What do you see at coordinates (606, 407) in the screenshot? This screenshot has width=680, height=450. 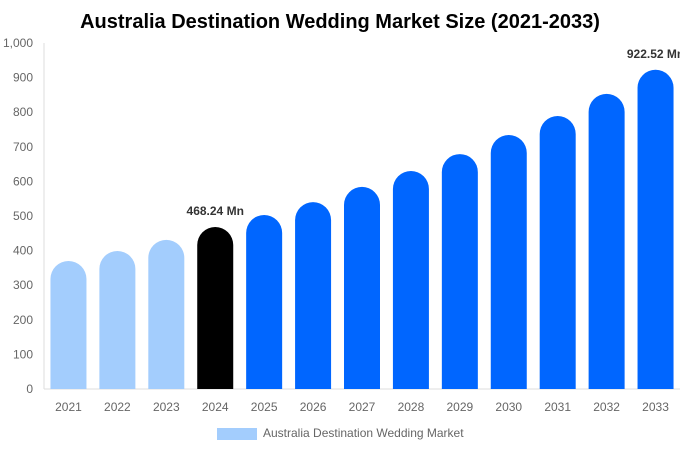 I see `x-tick-label: 2032` at bounding box center [606, 407].